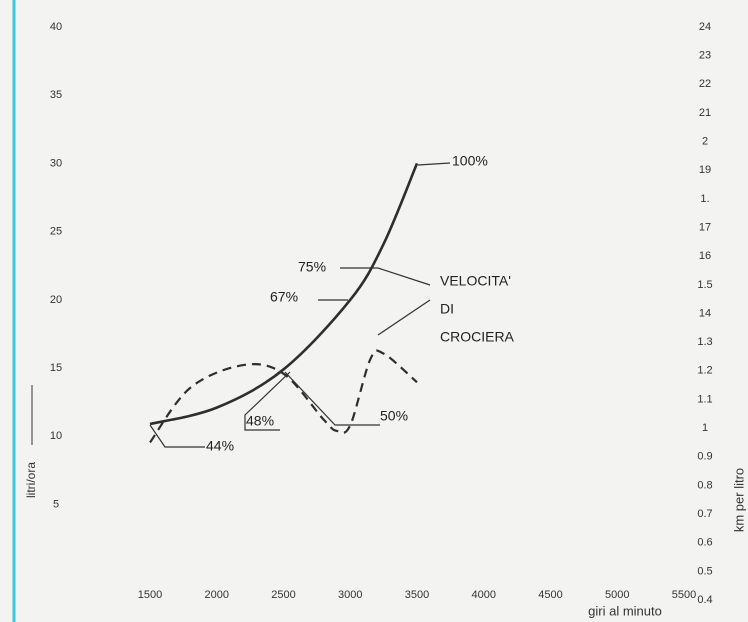  What do you see at coordinates (475, 281) in the screenshot?
I see `annotation: VELOCITA'` at bounding box center [475, 281].